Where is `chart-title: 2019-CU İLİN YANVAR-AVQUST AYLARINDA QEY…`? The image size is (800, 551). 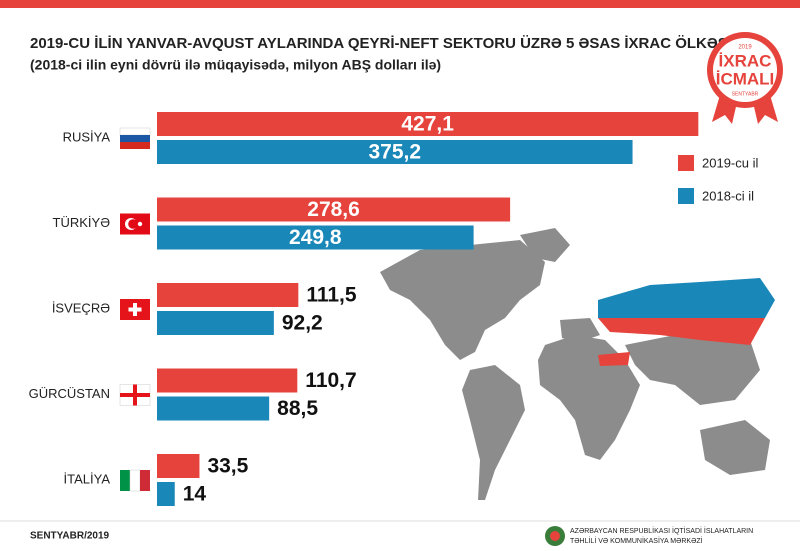
chart-title: 2019-CU İLİN YANVAR-AVQUST AYLARINDA QEY… is located at coordinates (381, 43).